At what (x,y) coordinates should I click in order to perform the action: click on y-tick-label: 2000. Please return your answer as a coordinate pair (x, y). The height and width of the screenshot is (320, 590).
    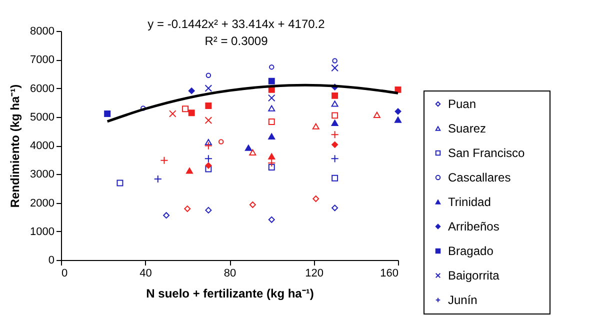
    Looking at the image, I should click on (42, 203).